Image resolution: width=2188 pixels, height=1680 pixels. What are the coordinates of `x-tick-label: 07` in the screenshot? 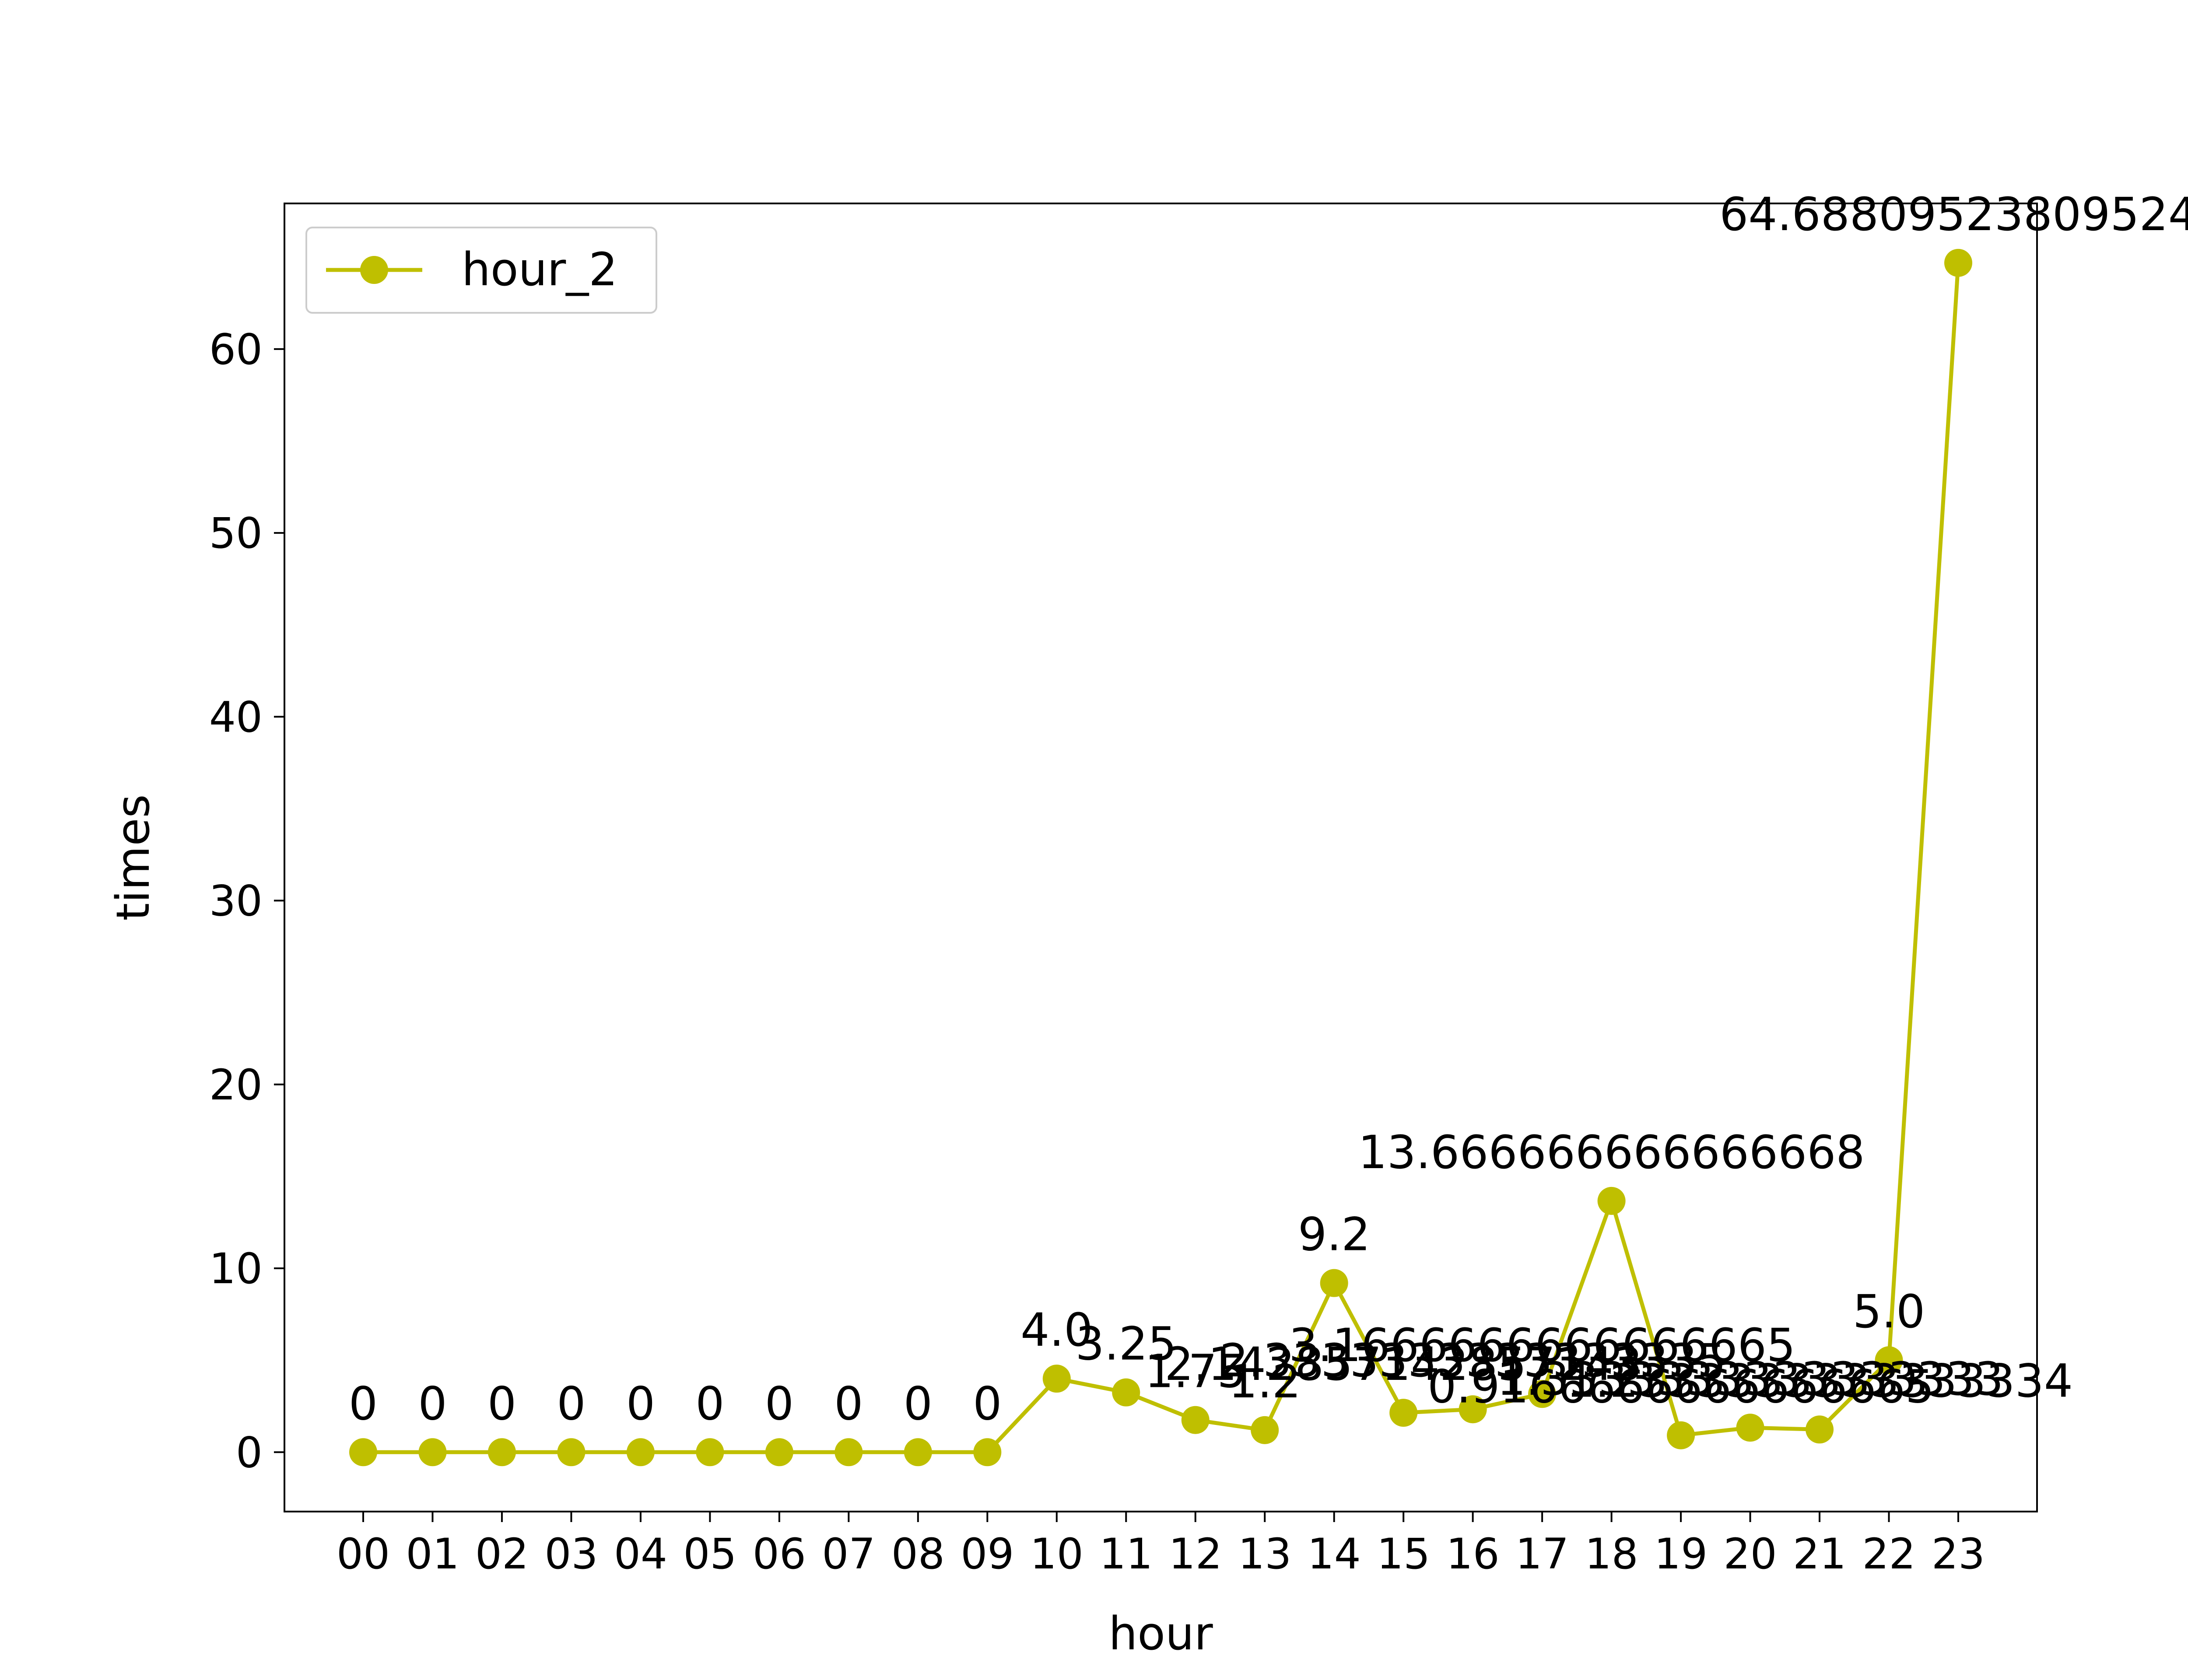 It's located at (849, 1554).